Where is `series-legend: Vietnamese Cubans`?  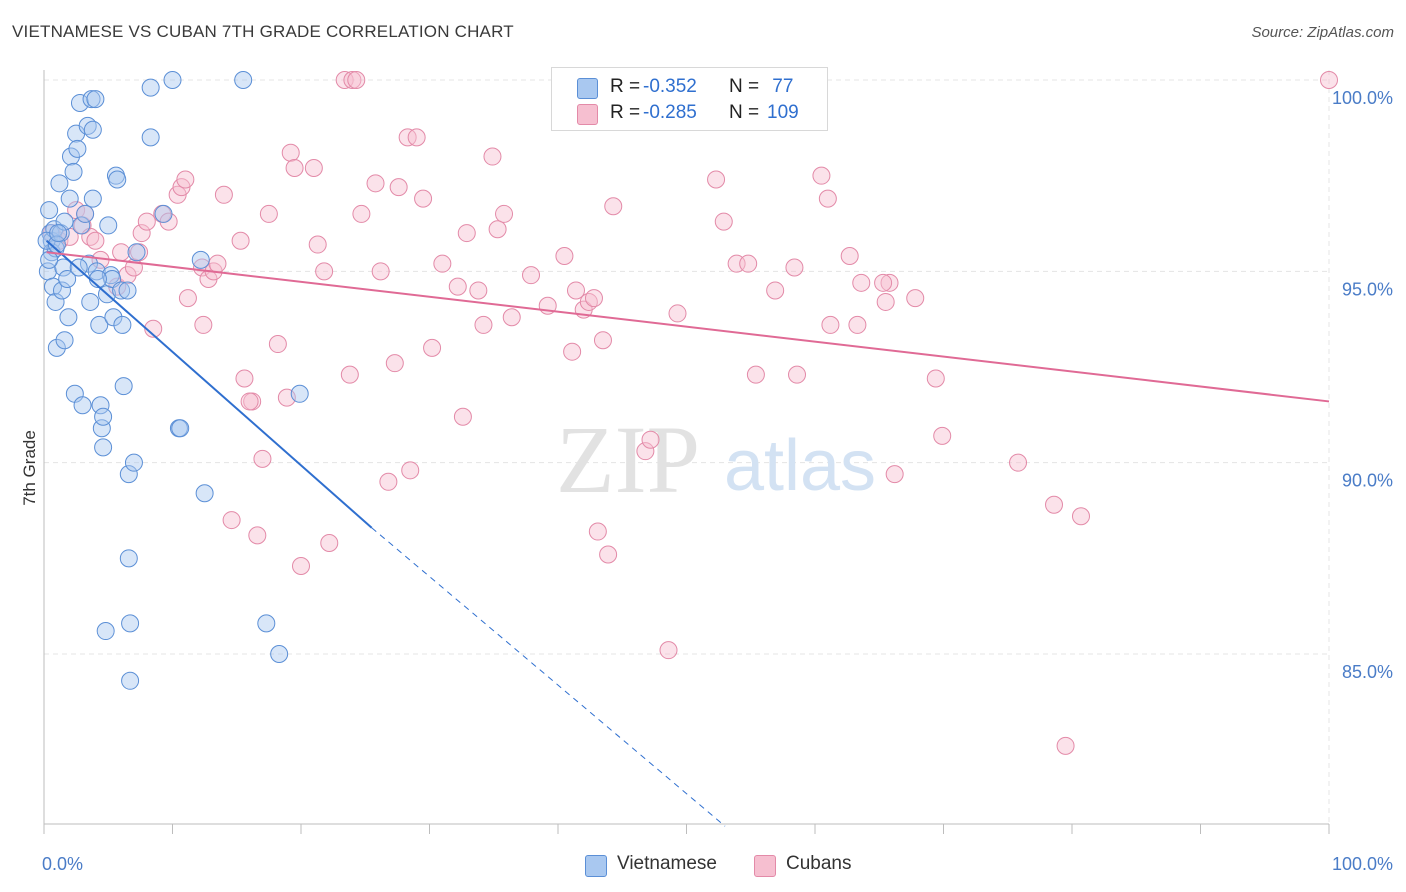 series-legend: Vietnamese Cubans is located at coordinates (703, 864).